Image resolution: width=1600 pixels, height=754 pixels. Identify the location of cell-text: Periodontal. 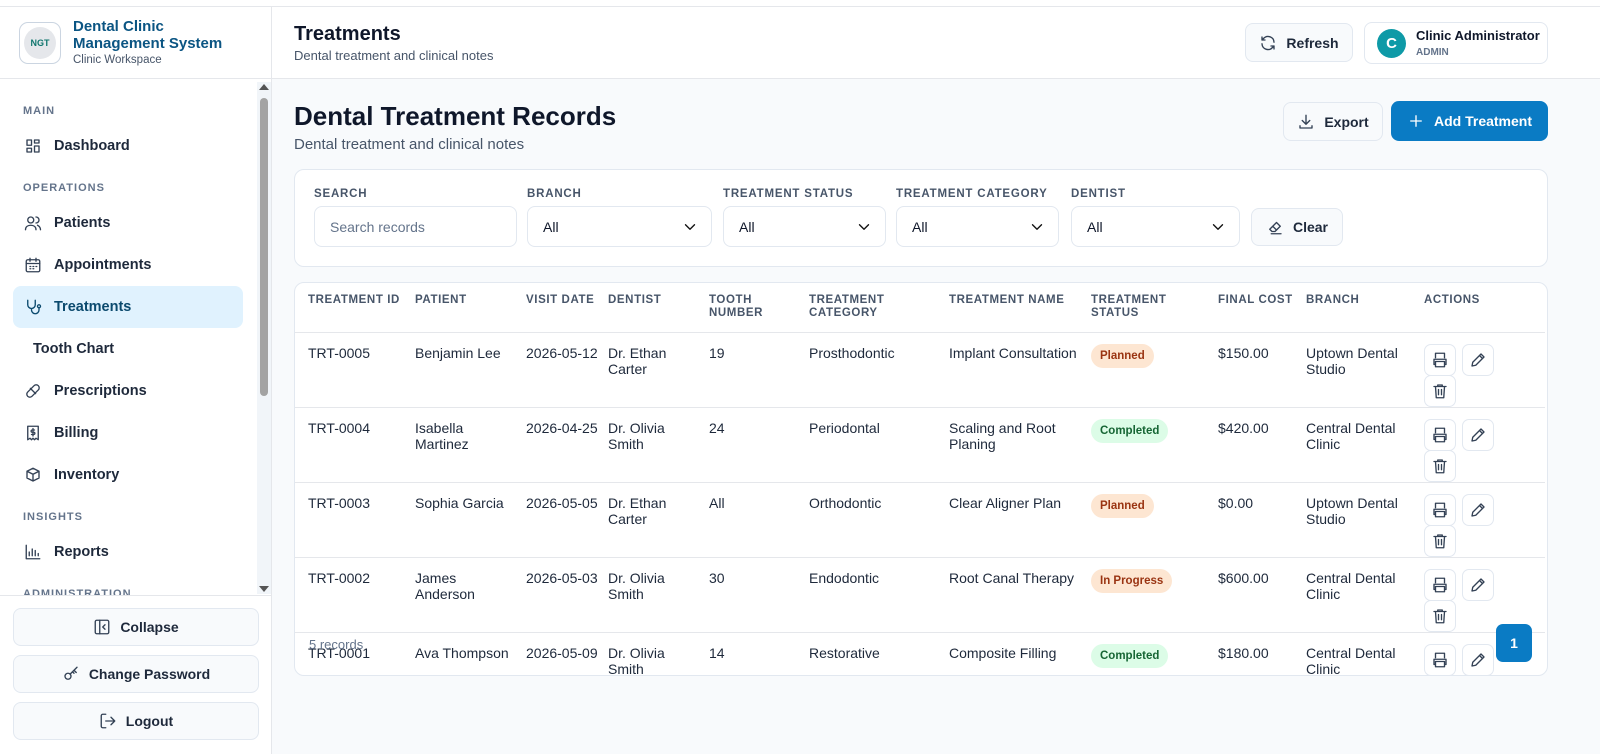
(844, 427).